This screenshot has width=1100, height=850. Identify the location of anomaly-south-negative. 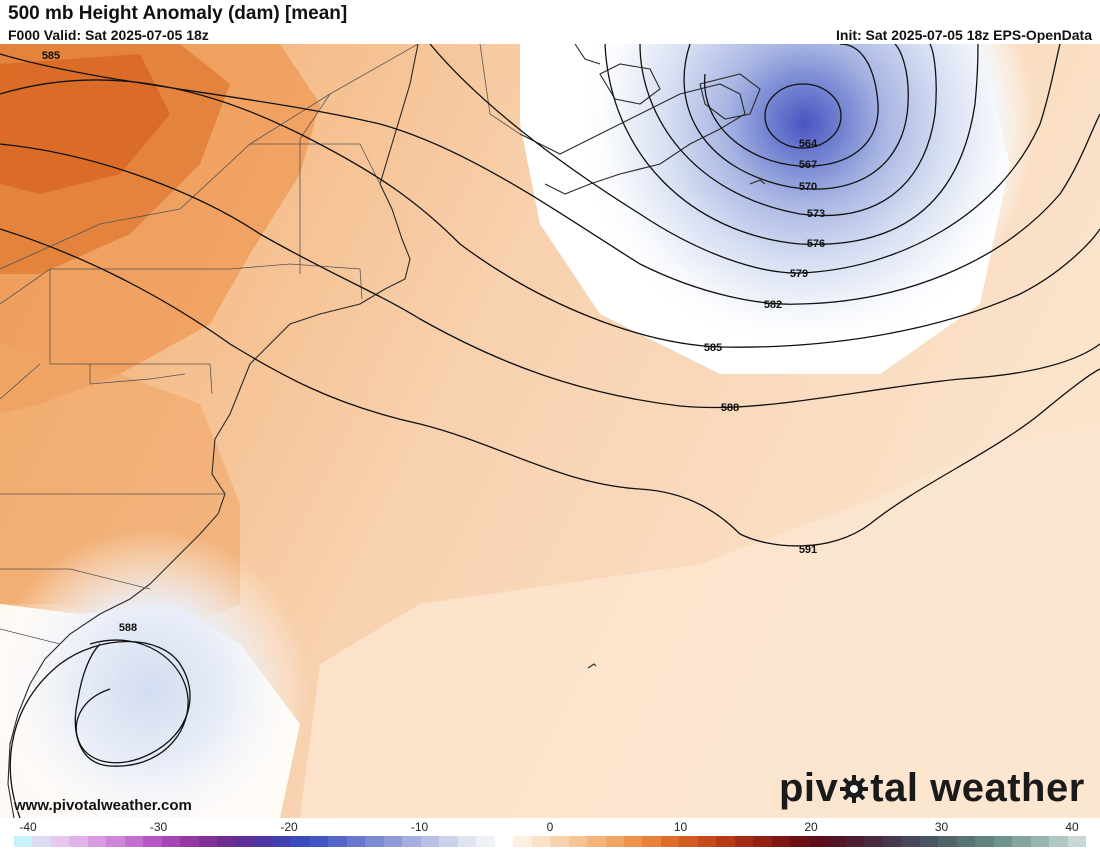
(160, 671).